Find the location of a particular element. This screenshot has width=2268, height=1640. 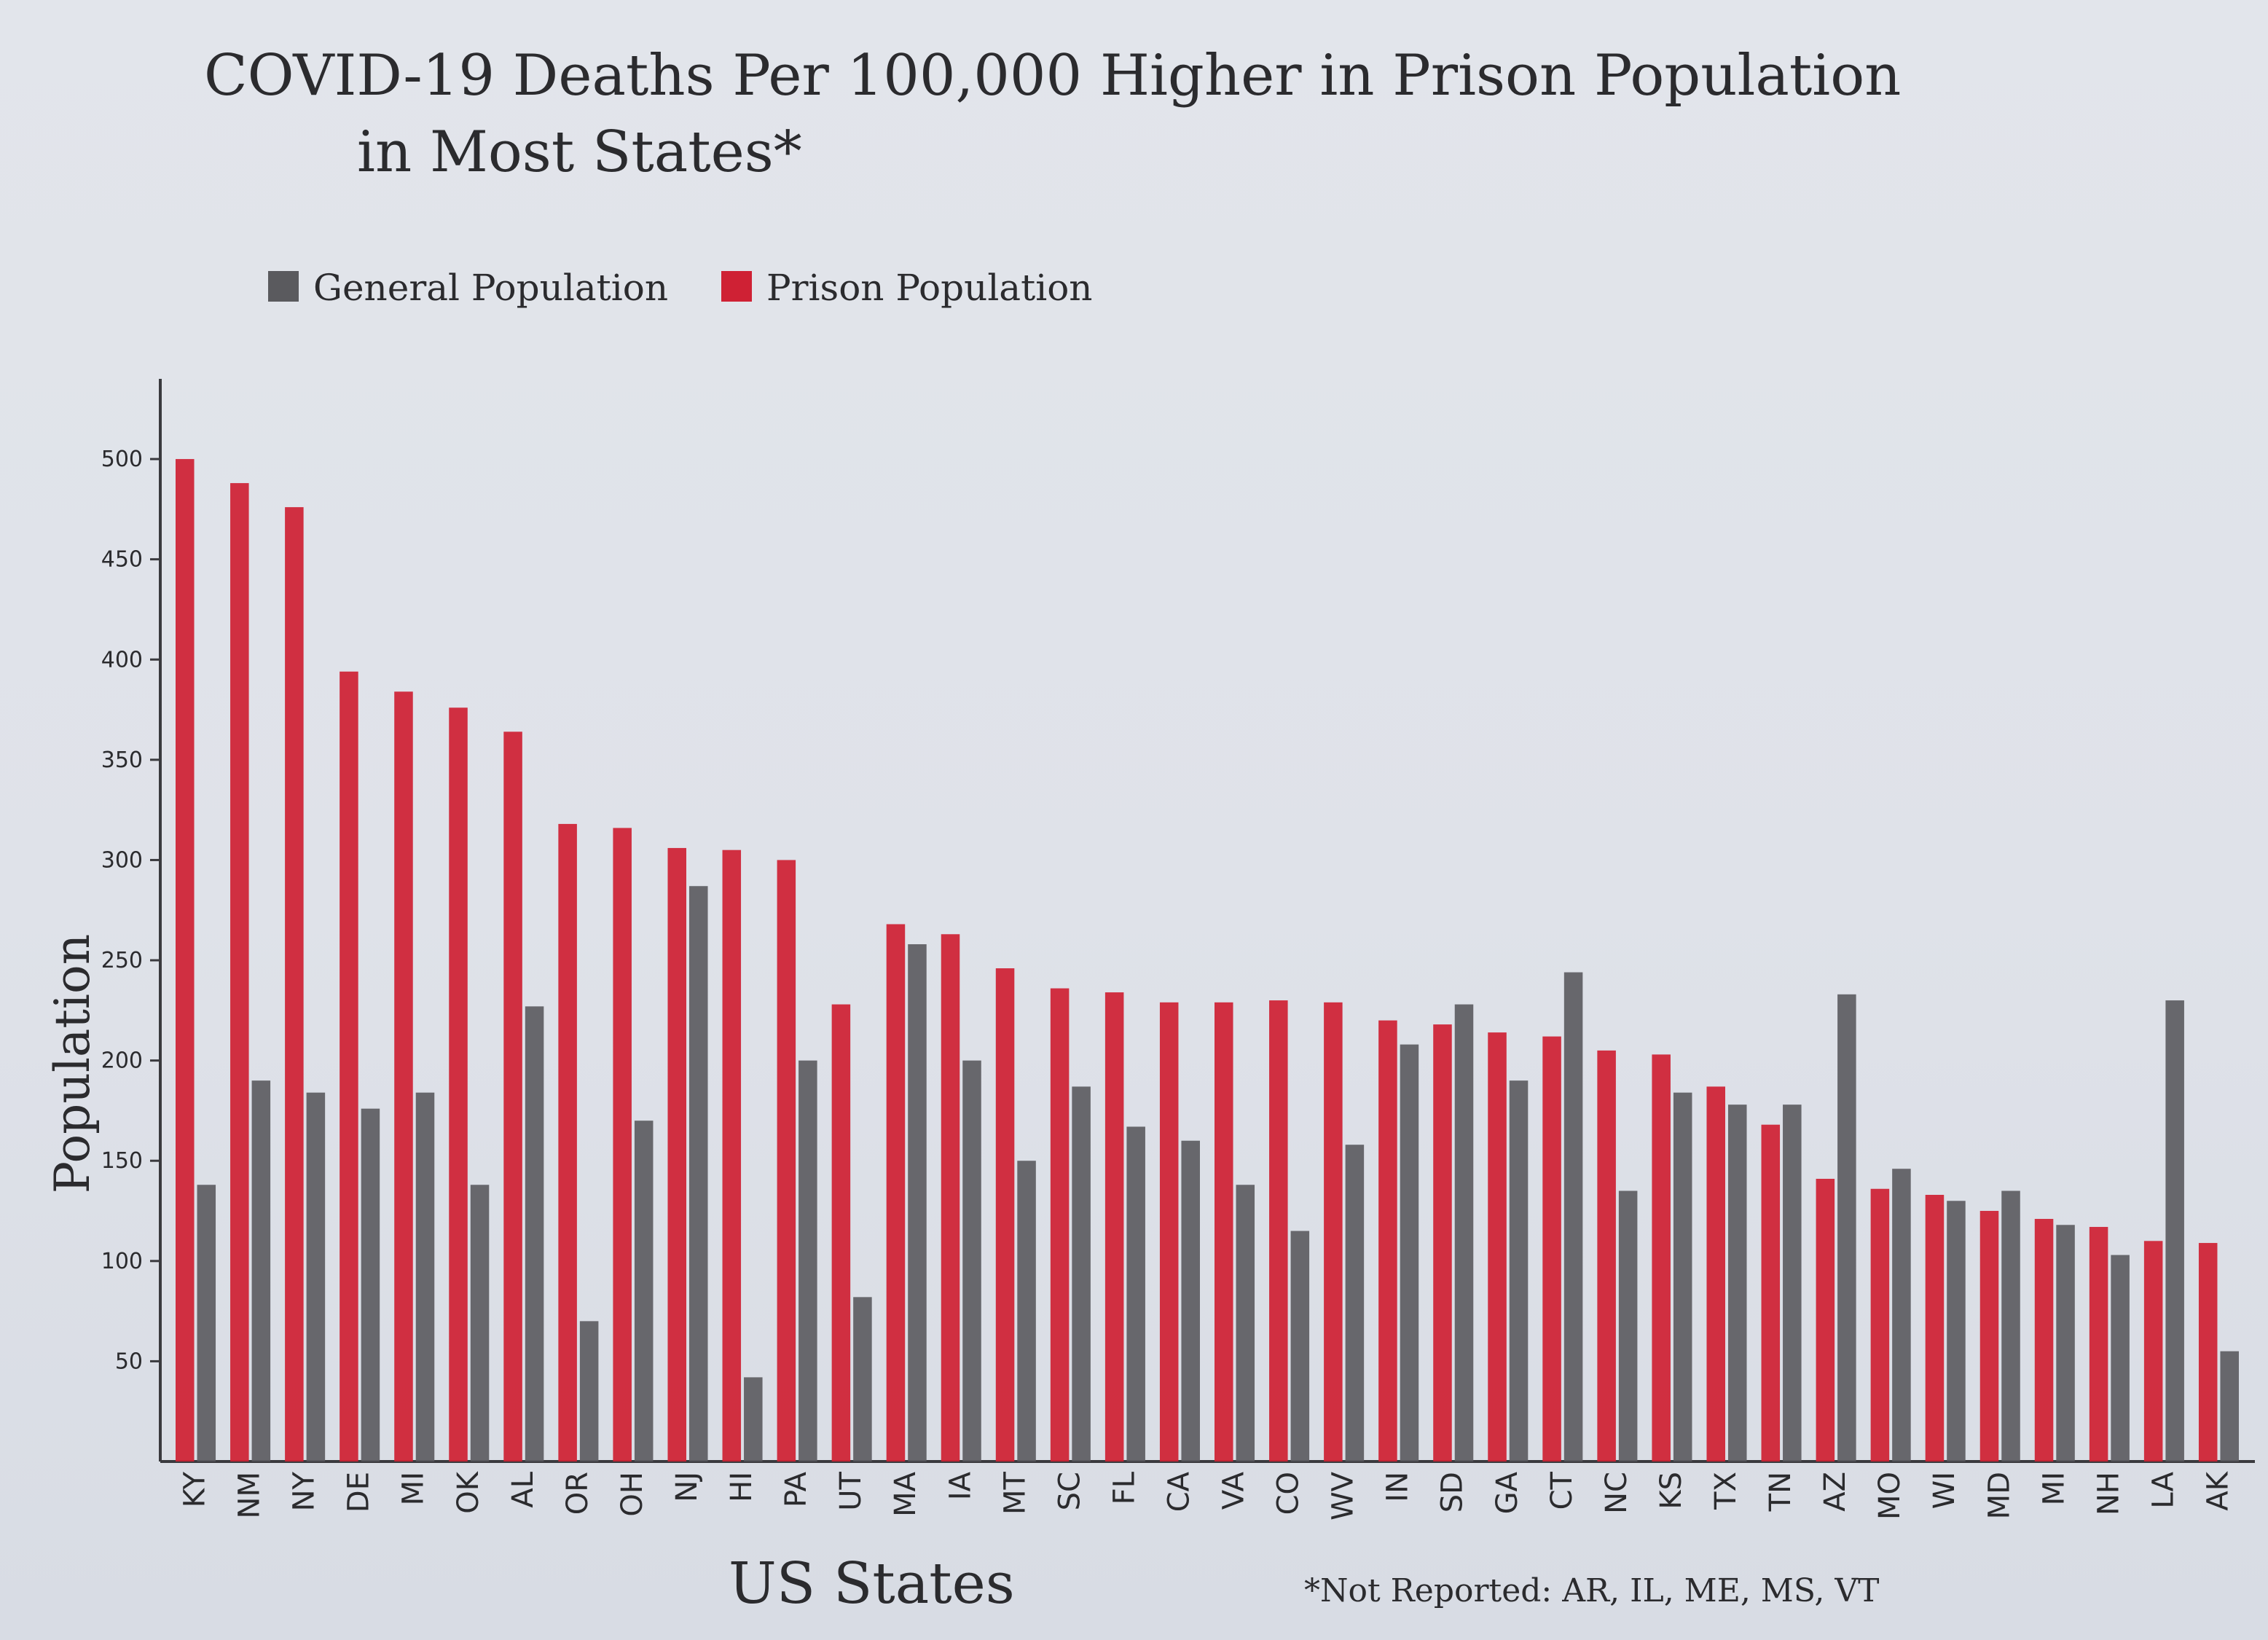

bar-prison-in is located at coordinates (1387, 1241).